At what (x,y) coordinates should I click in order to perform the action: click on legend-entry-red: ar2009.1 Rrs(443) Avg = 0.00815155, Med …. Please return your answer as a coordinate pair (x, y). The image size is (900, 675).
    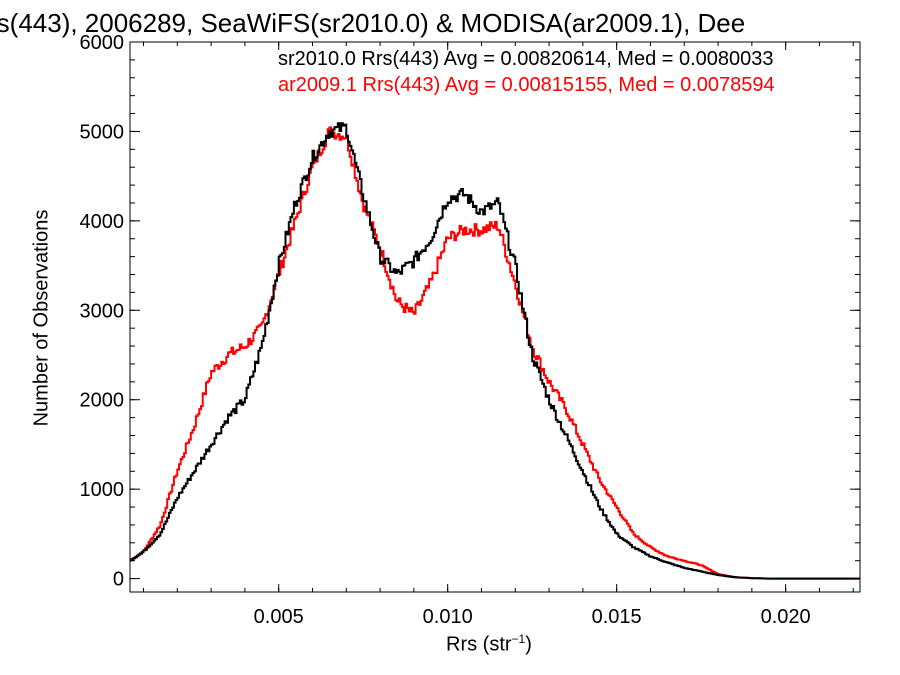
    Looking at the image, I should click on (526, 85).